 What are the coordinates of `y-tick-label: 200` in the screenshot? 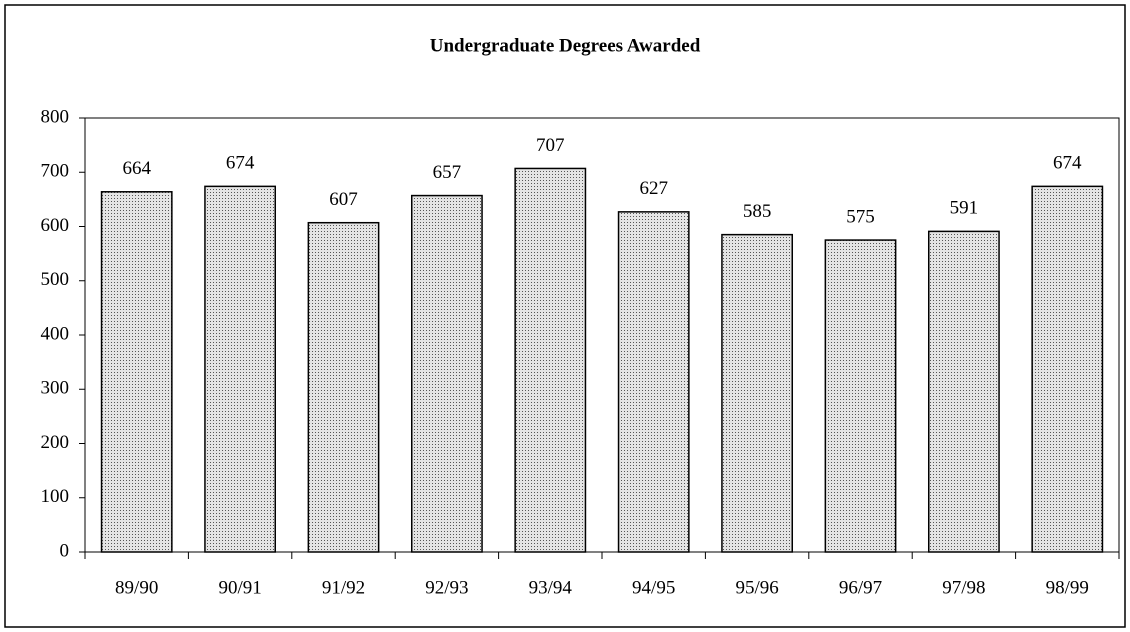 It's located at (55, 442).